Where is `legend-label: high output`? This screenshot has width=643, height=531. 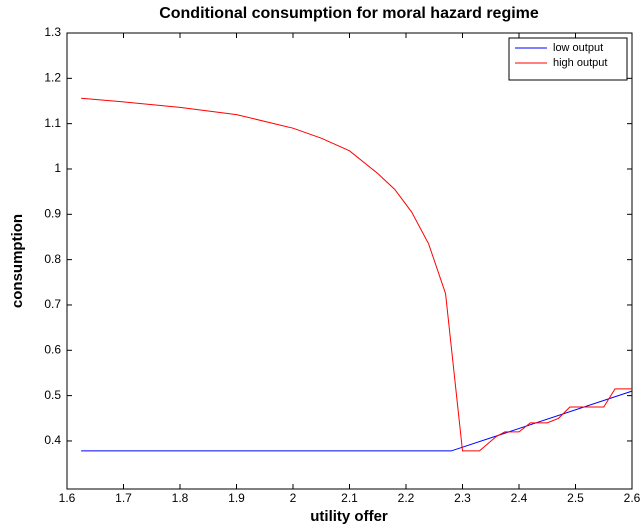 legend-label: high output is located at coordinates (580, 63).